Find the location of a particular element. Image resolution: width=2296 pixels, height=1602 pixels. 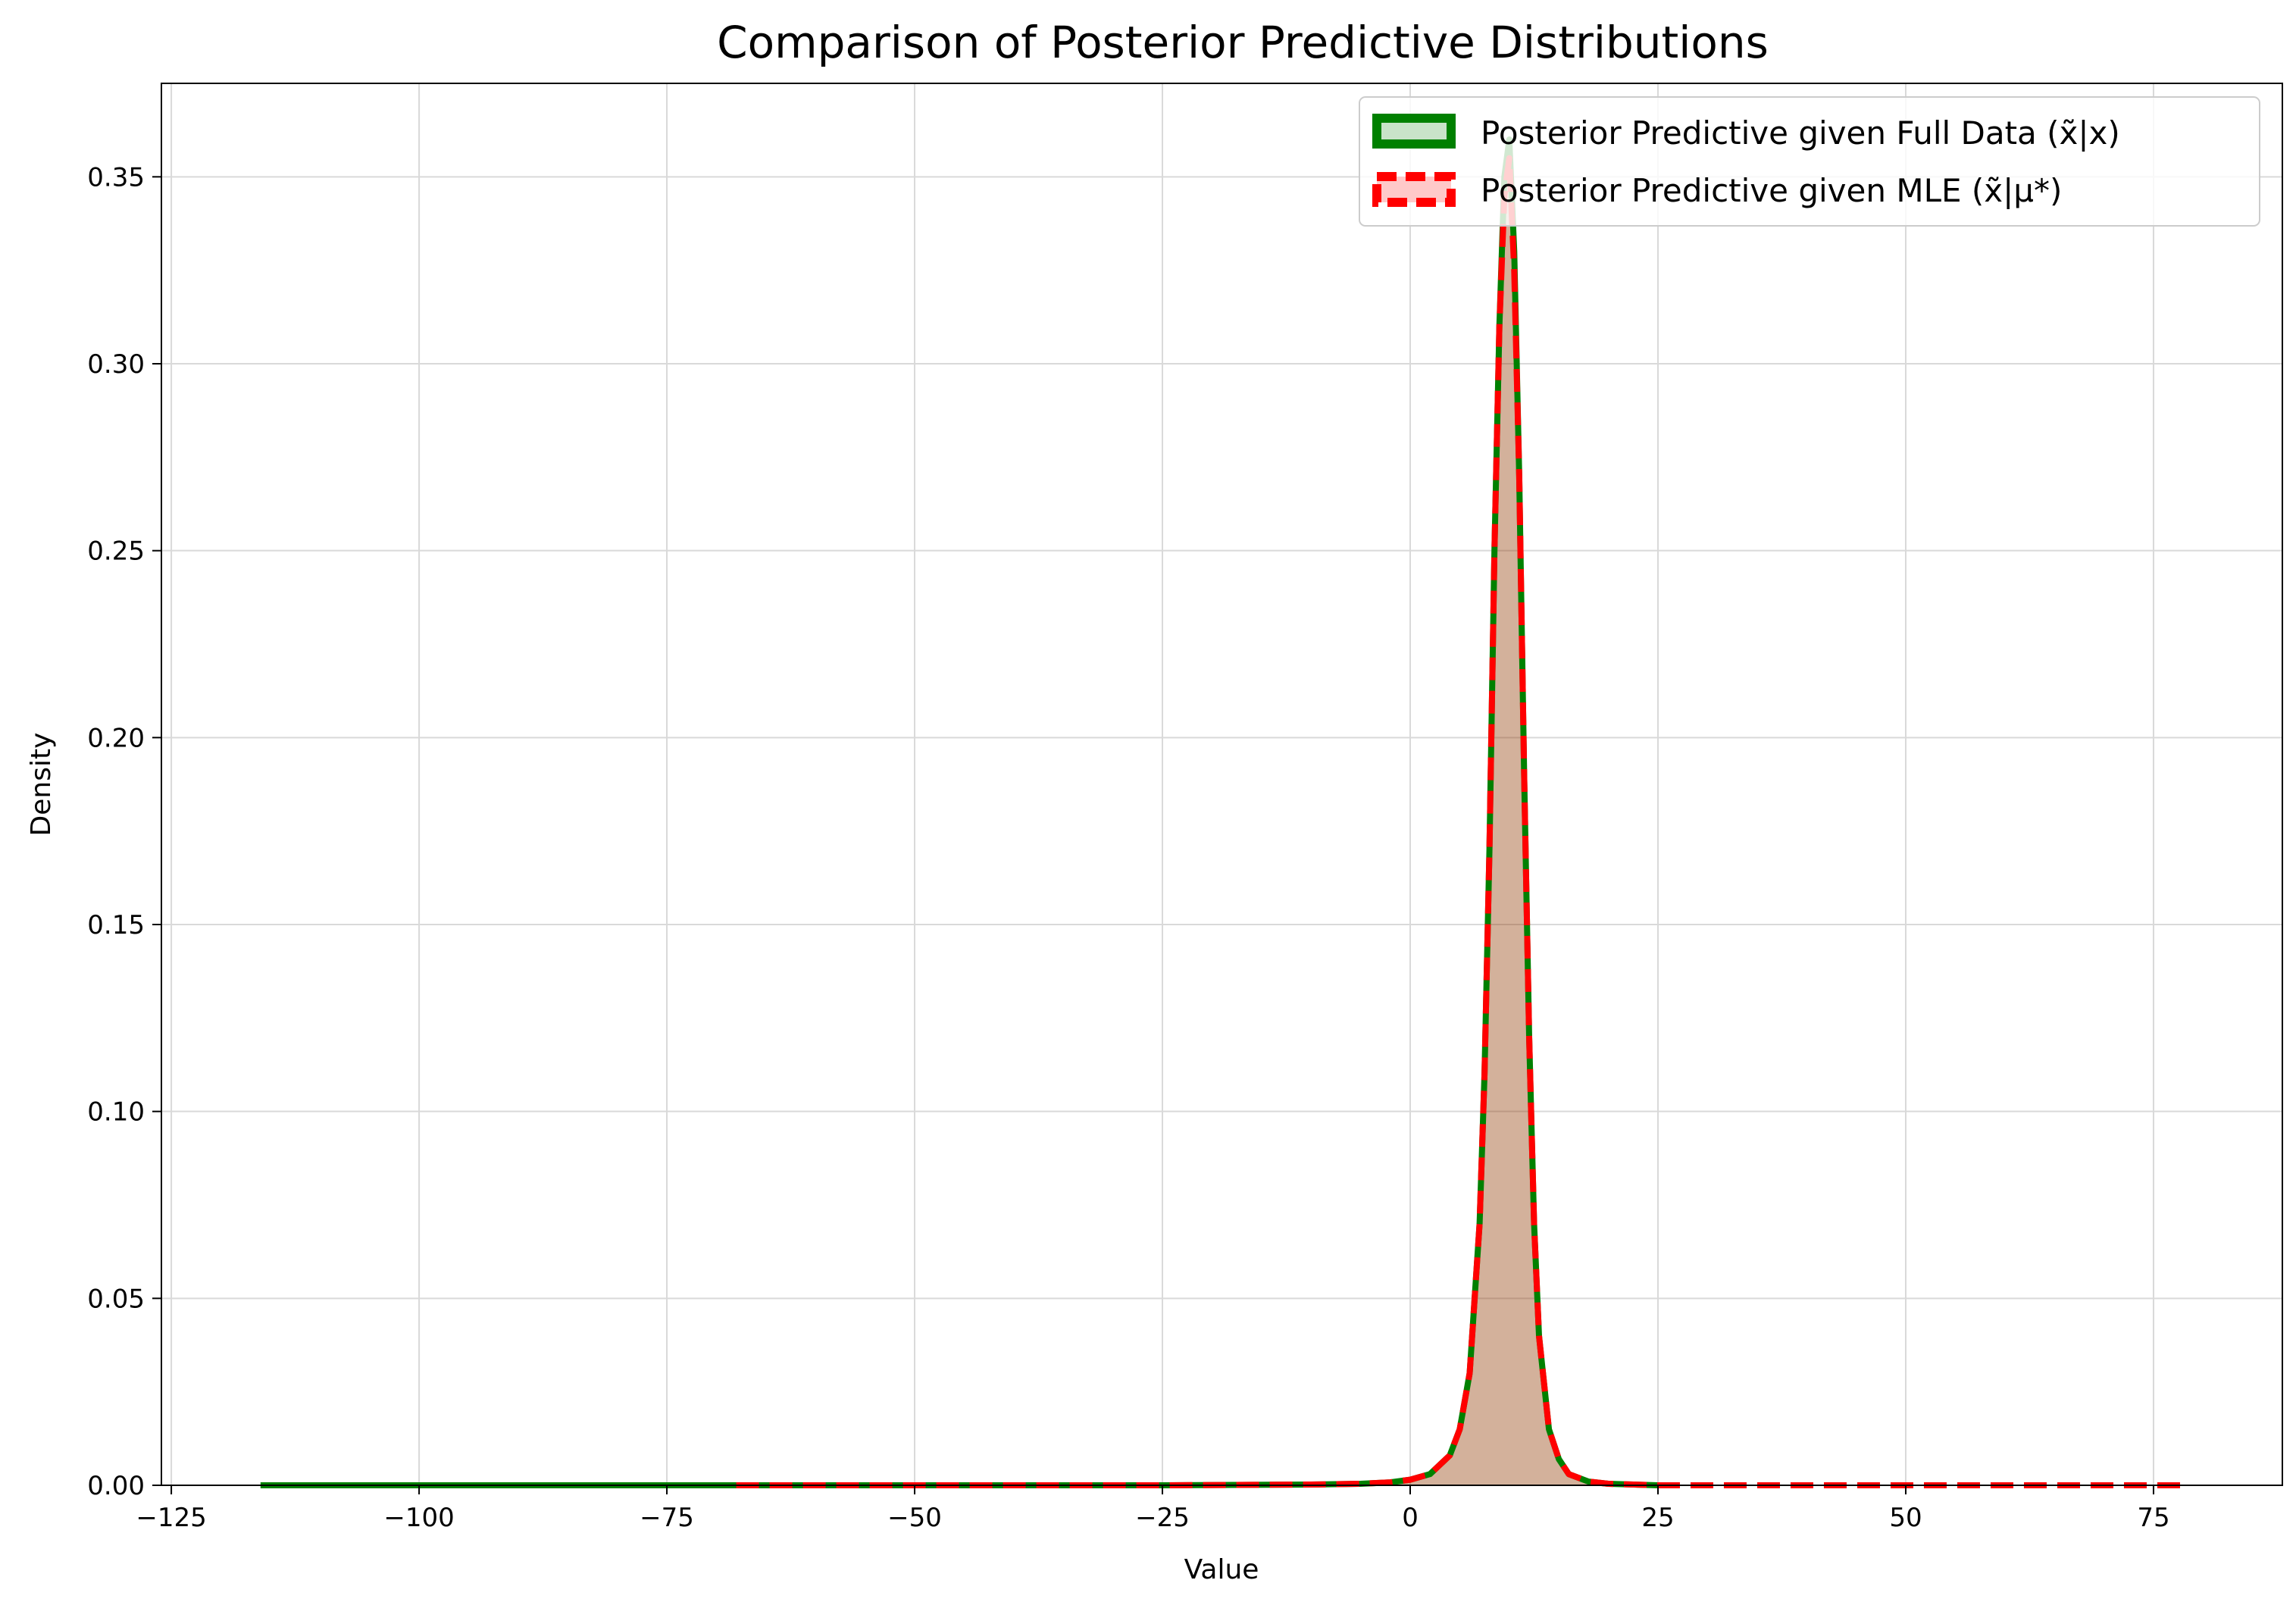

x-tick-label: −125 is located at coordinates (171, 1518).